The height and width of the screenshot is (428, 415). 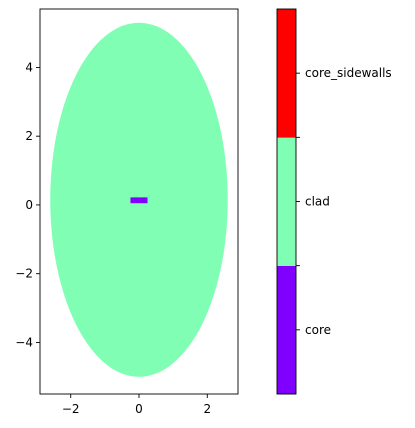 What do you see at coordinates (348, 73) in the screenshot?
I see `colorbar-label-core_sidewalls: core_sidewalls` at bounding box center [348, 73].